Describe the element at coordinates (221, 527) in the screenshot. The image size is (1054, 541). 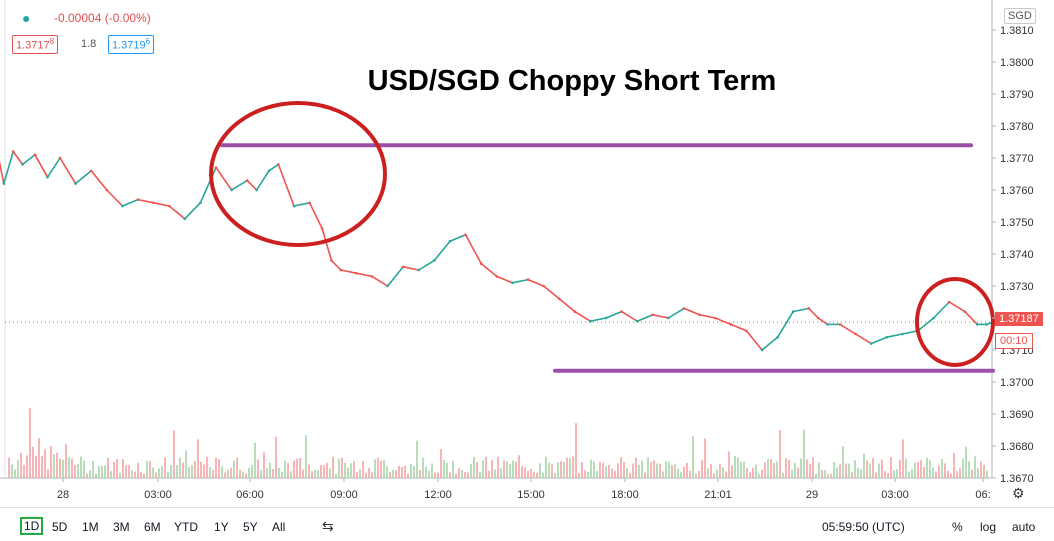
I see `timeframe-1y: 1Y` at that location.